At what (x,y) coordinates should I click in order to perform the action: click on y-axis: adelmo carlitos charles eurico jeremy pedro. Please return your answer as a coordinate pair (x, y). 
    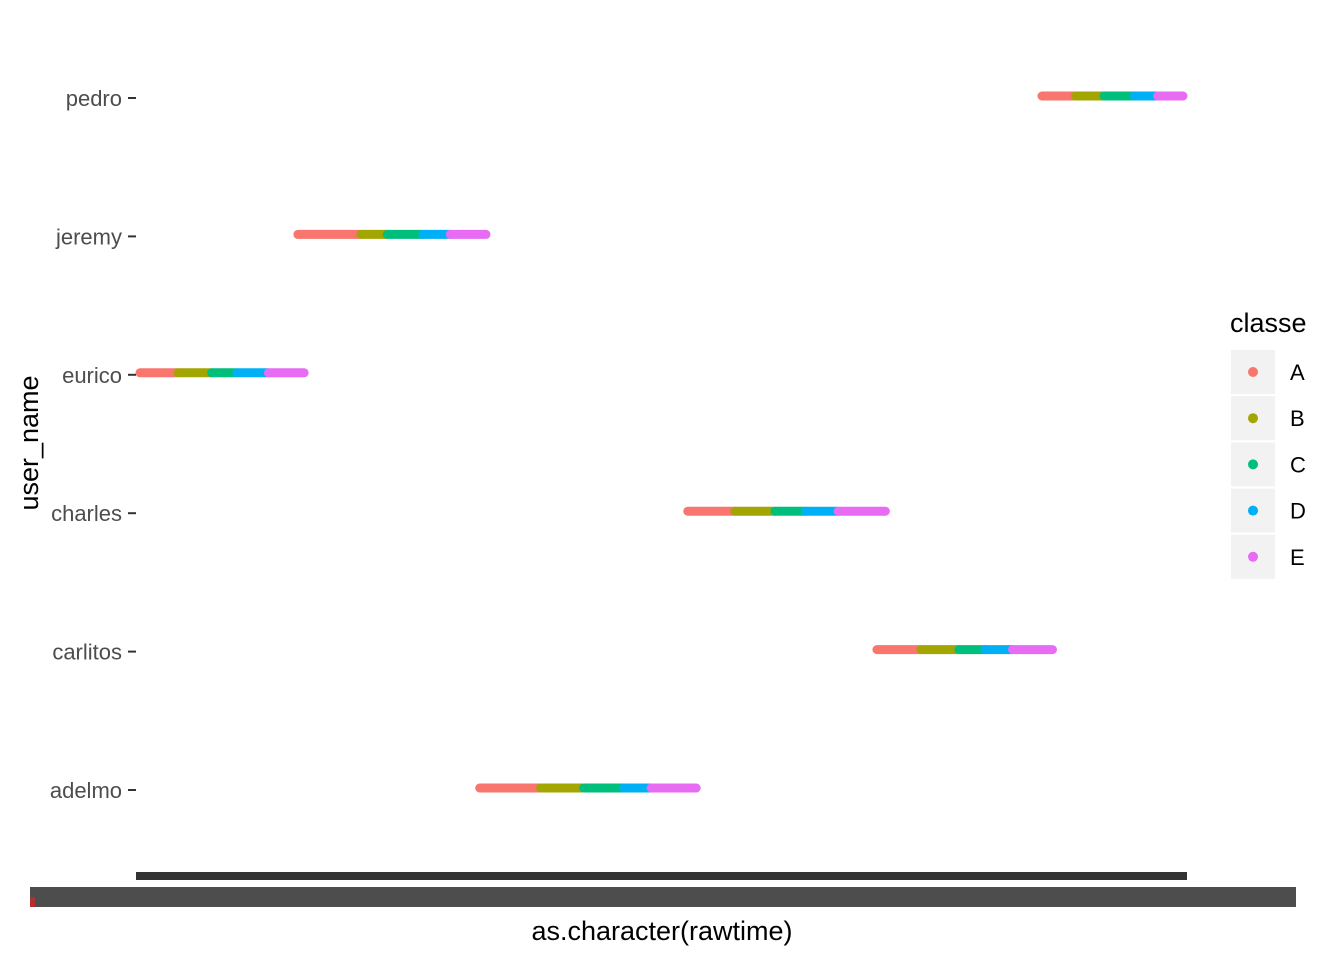
    Looking at the image, I should click on (93, 444).